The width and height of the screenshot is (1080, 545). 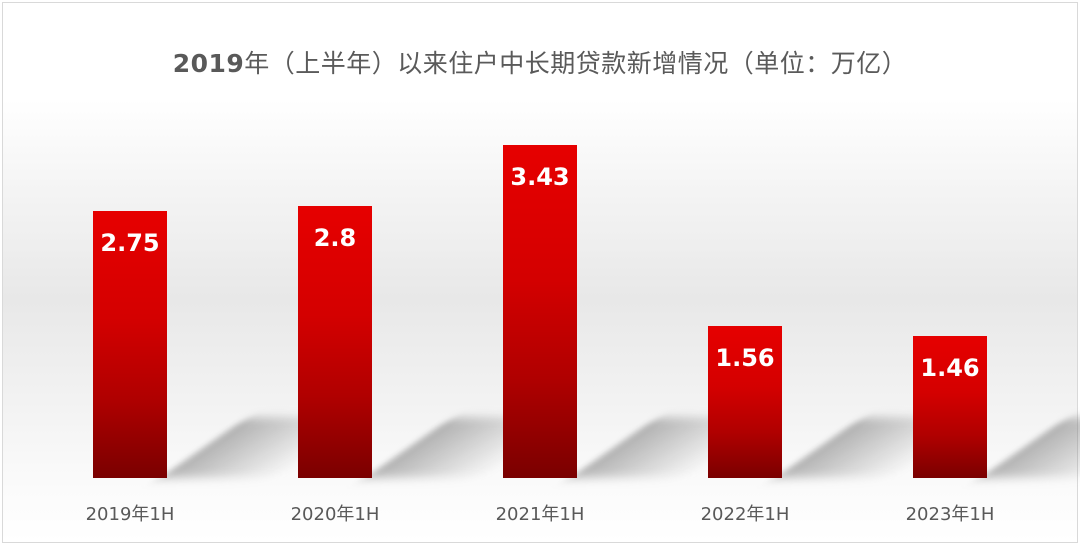 What do you see at coordinates (130, 243) in the screenshot?
I see `bar-value-label: 2.75` at bounding box center [130, 243].